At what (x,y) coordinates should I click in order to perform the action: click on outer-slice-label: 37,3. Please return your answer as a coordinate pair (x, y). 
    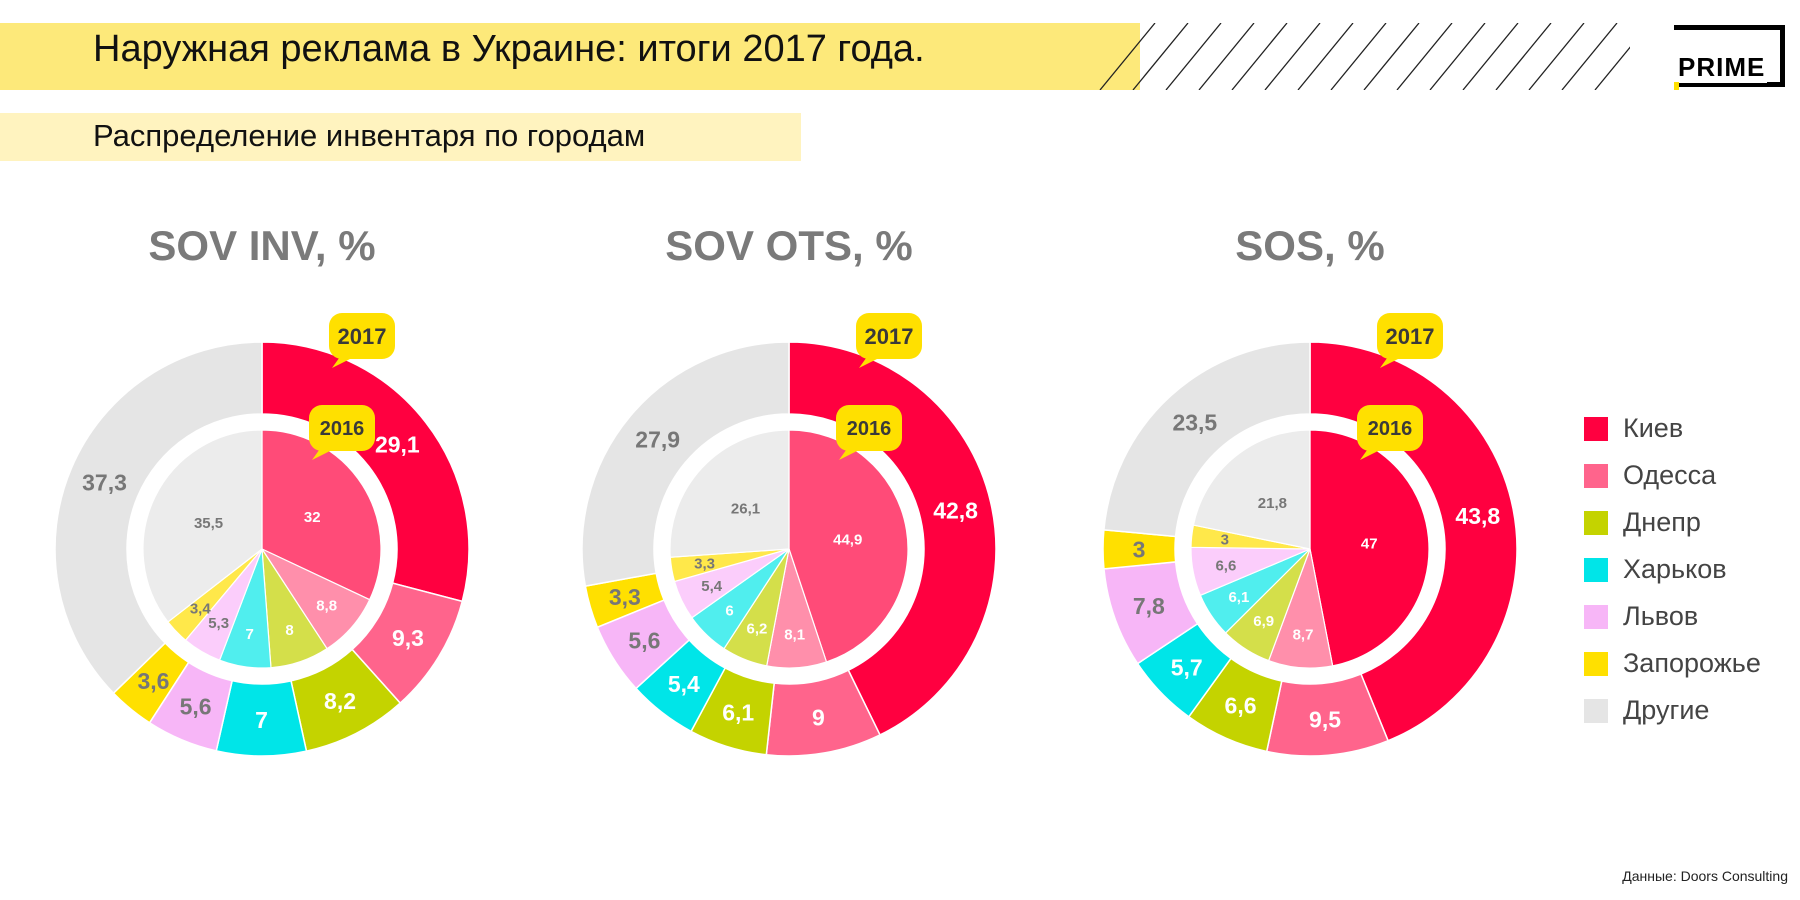
    Looking at the image, I should click on (104, 482).